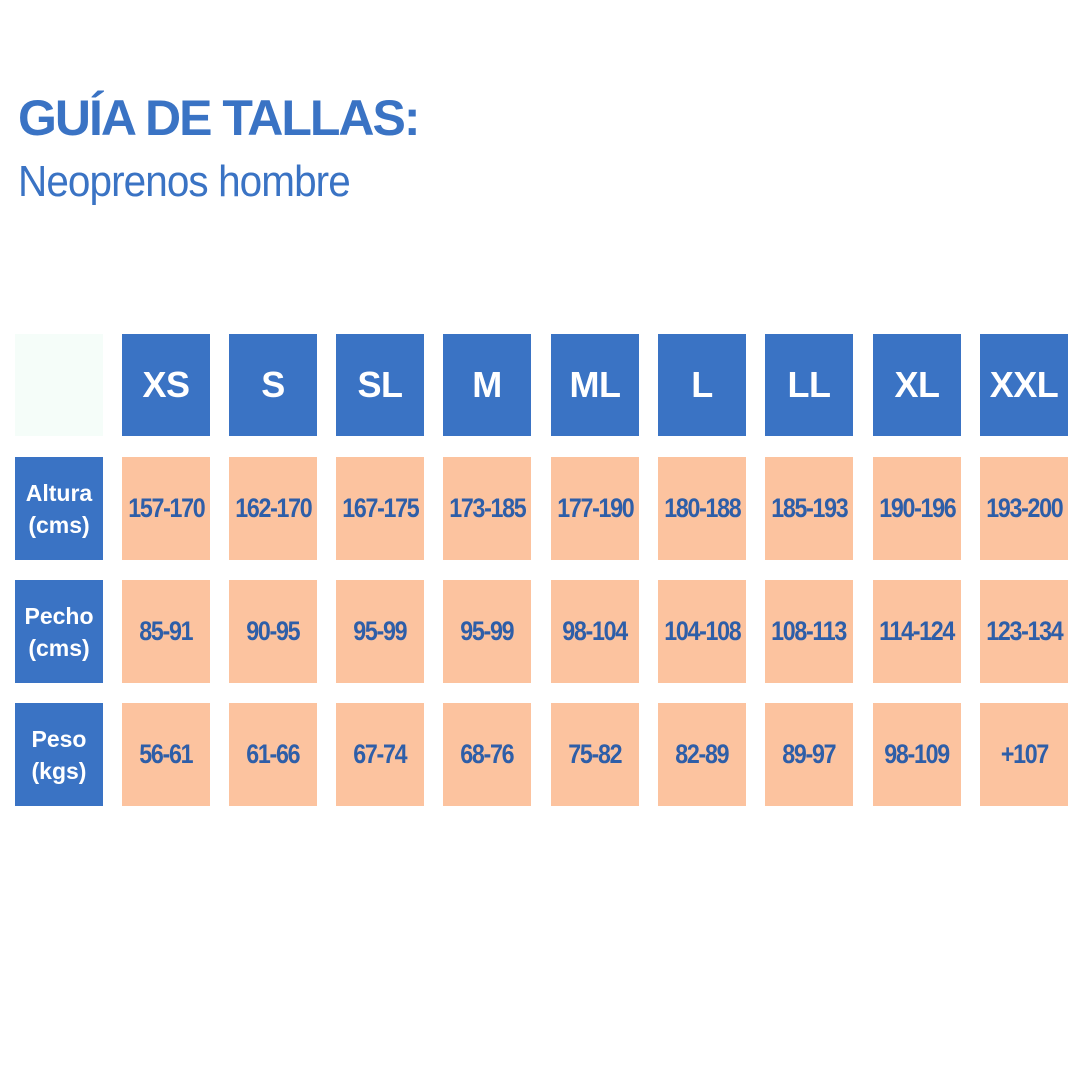 The image size is (1080, 1080). I want to click on table-cell-peso-sl: 67-74, so click(380, 754).